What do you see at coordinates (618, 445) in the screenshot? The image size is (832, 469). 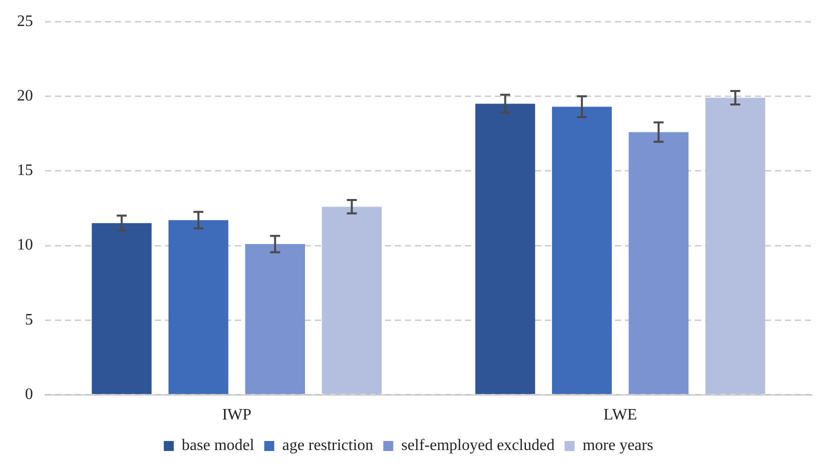 I see `legend-label: more years` at bounding box center [618, 445].